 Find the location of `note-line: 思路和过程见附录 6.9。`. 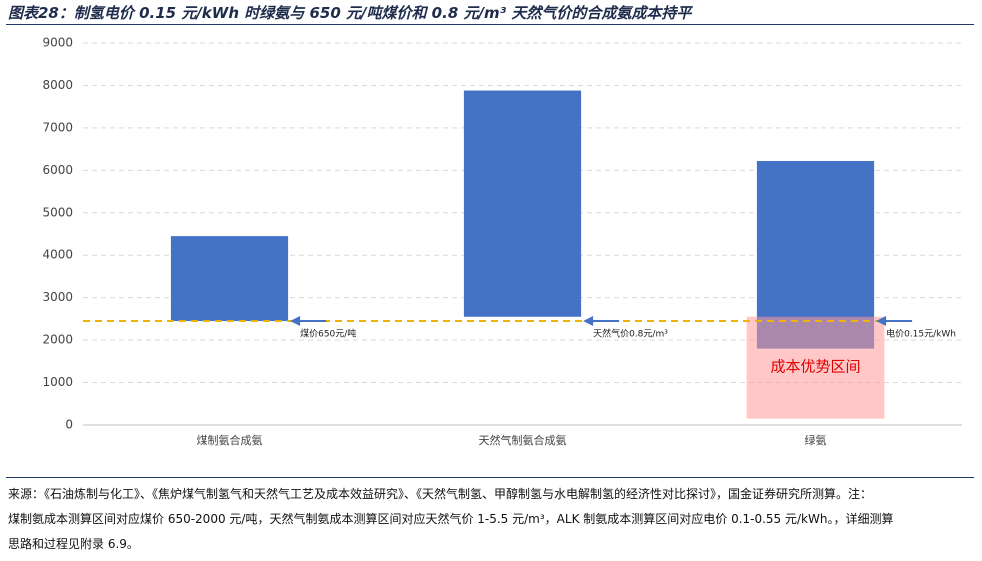

note-line: 思路和过程见附录 6.9。 is located at coordinates (73, 544).